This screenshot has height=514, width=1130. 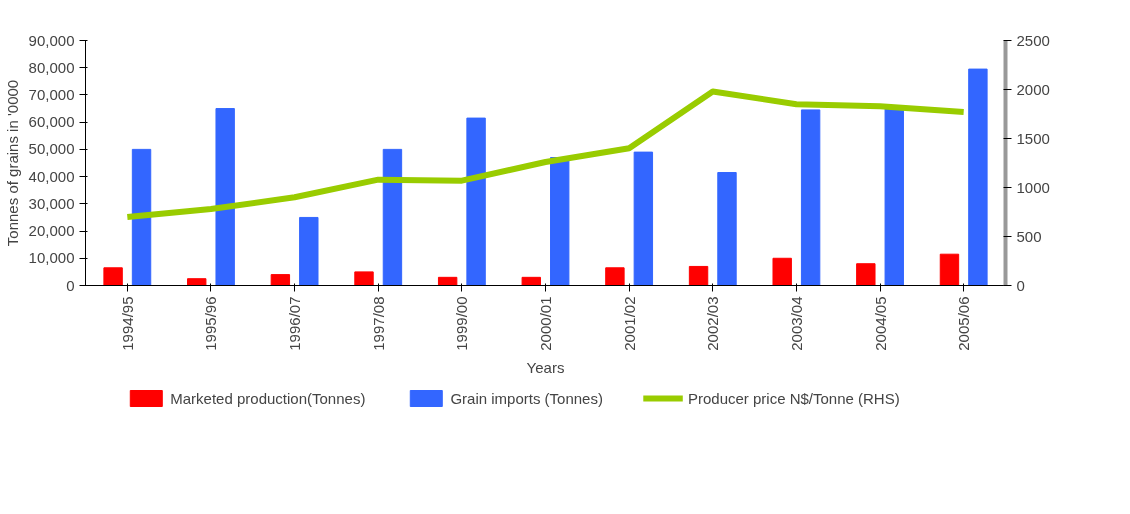 What do you see at coordinates (1020, 285) in the screenshot?
I see `y2-tick-label: 0` at bounding box center [1020, 285].